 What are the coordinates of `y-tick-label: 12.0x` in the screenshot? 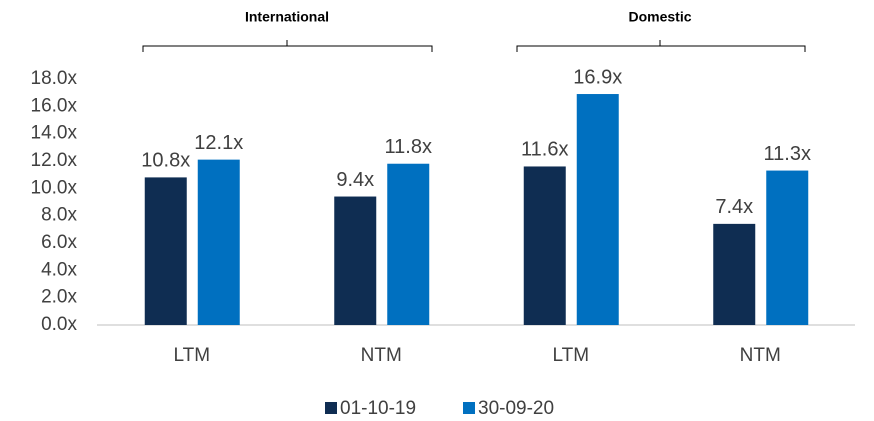 It's located at (54, 160).